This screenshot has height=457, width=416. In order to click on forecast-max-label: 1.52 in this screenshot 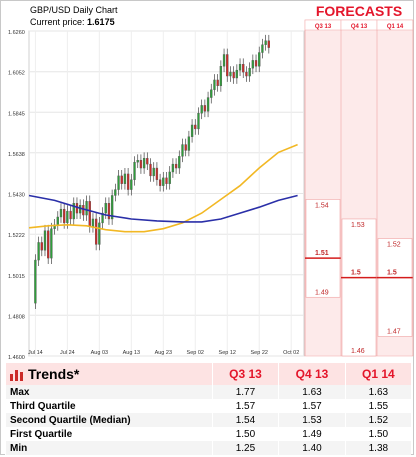, I will do `click(394, 245)`.